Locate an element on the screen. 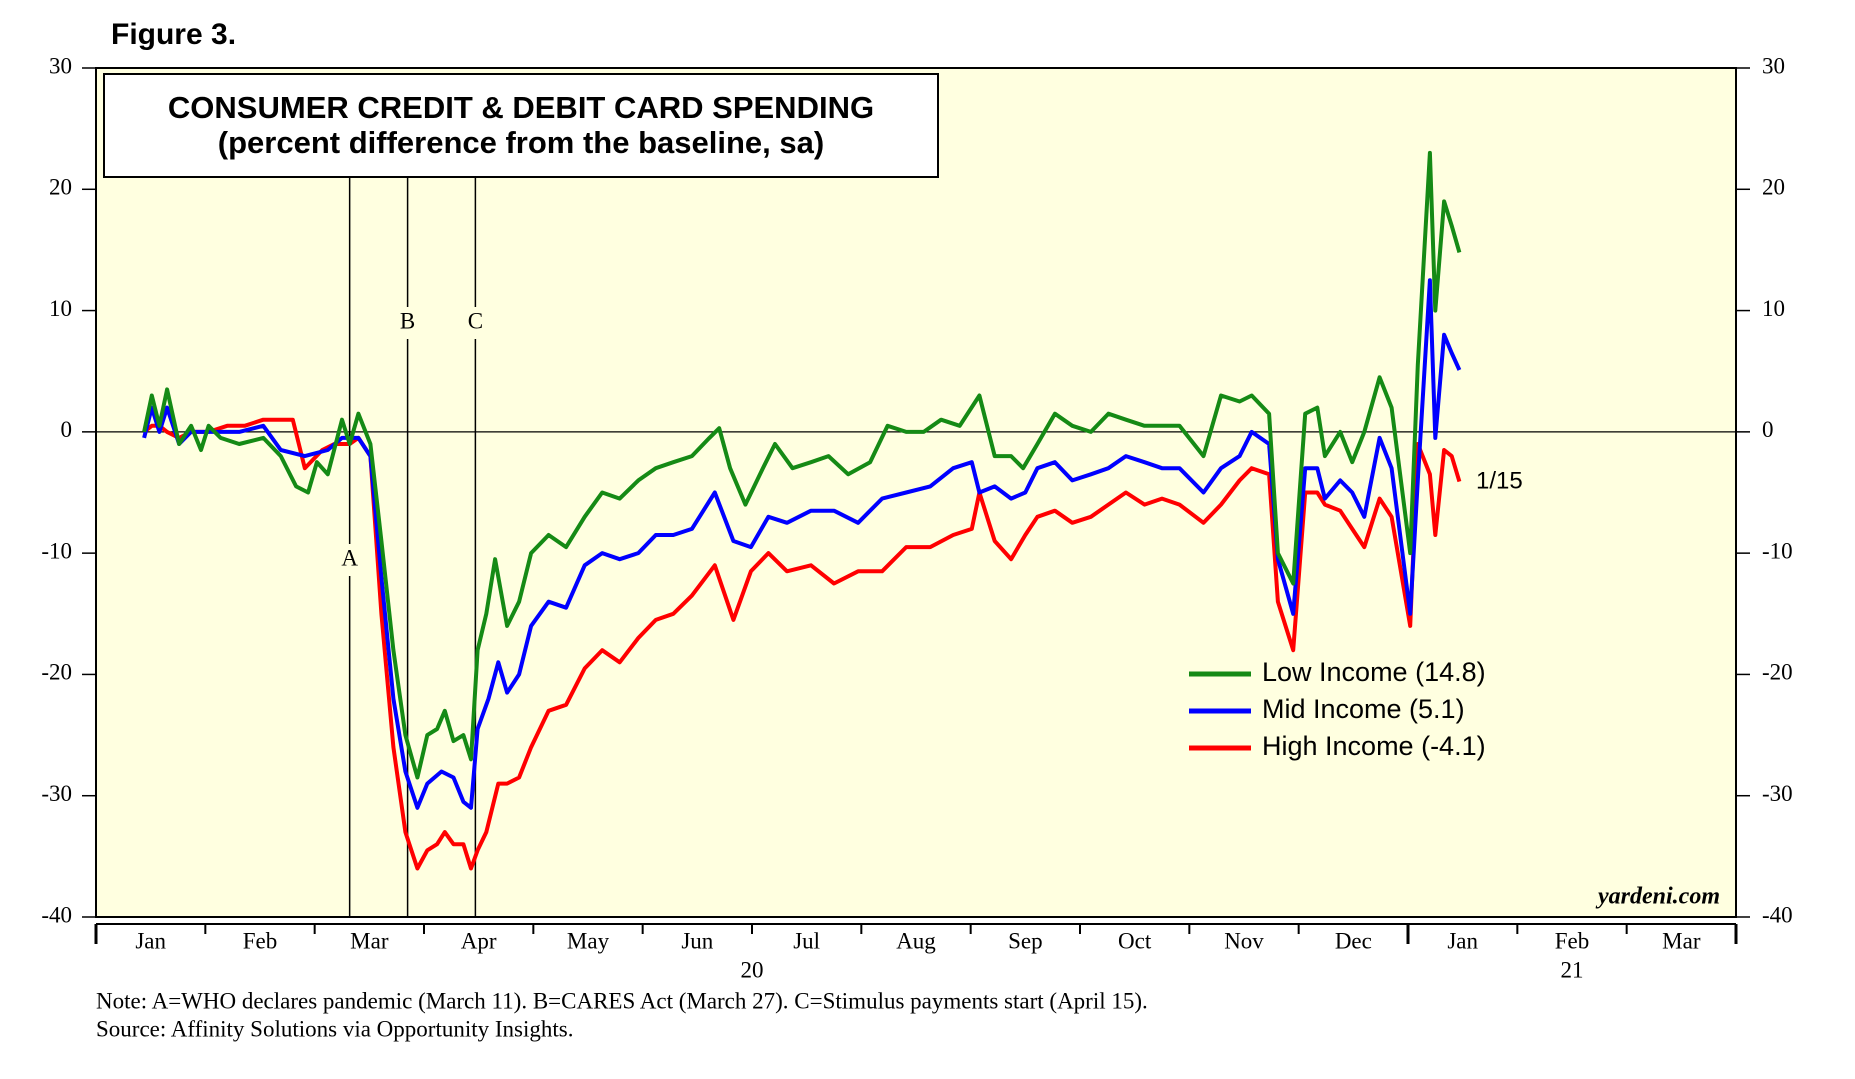 The height and width of the screenshot is (1079, 1855). x-tick-label: Sep is located at coordinates (1025, 940).